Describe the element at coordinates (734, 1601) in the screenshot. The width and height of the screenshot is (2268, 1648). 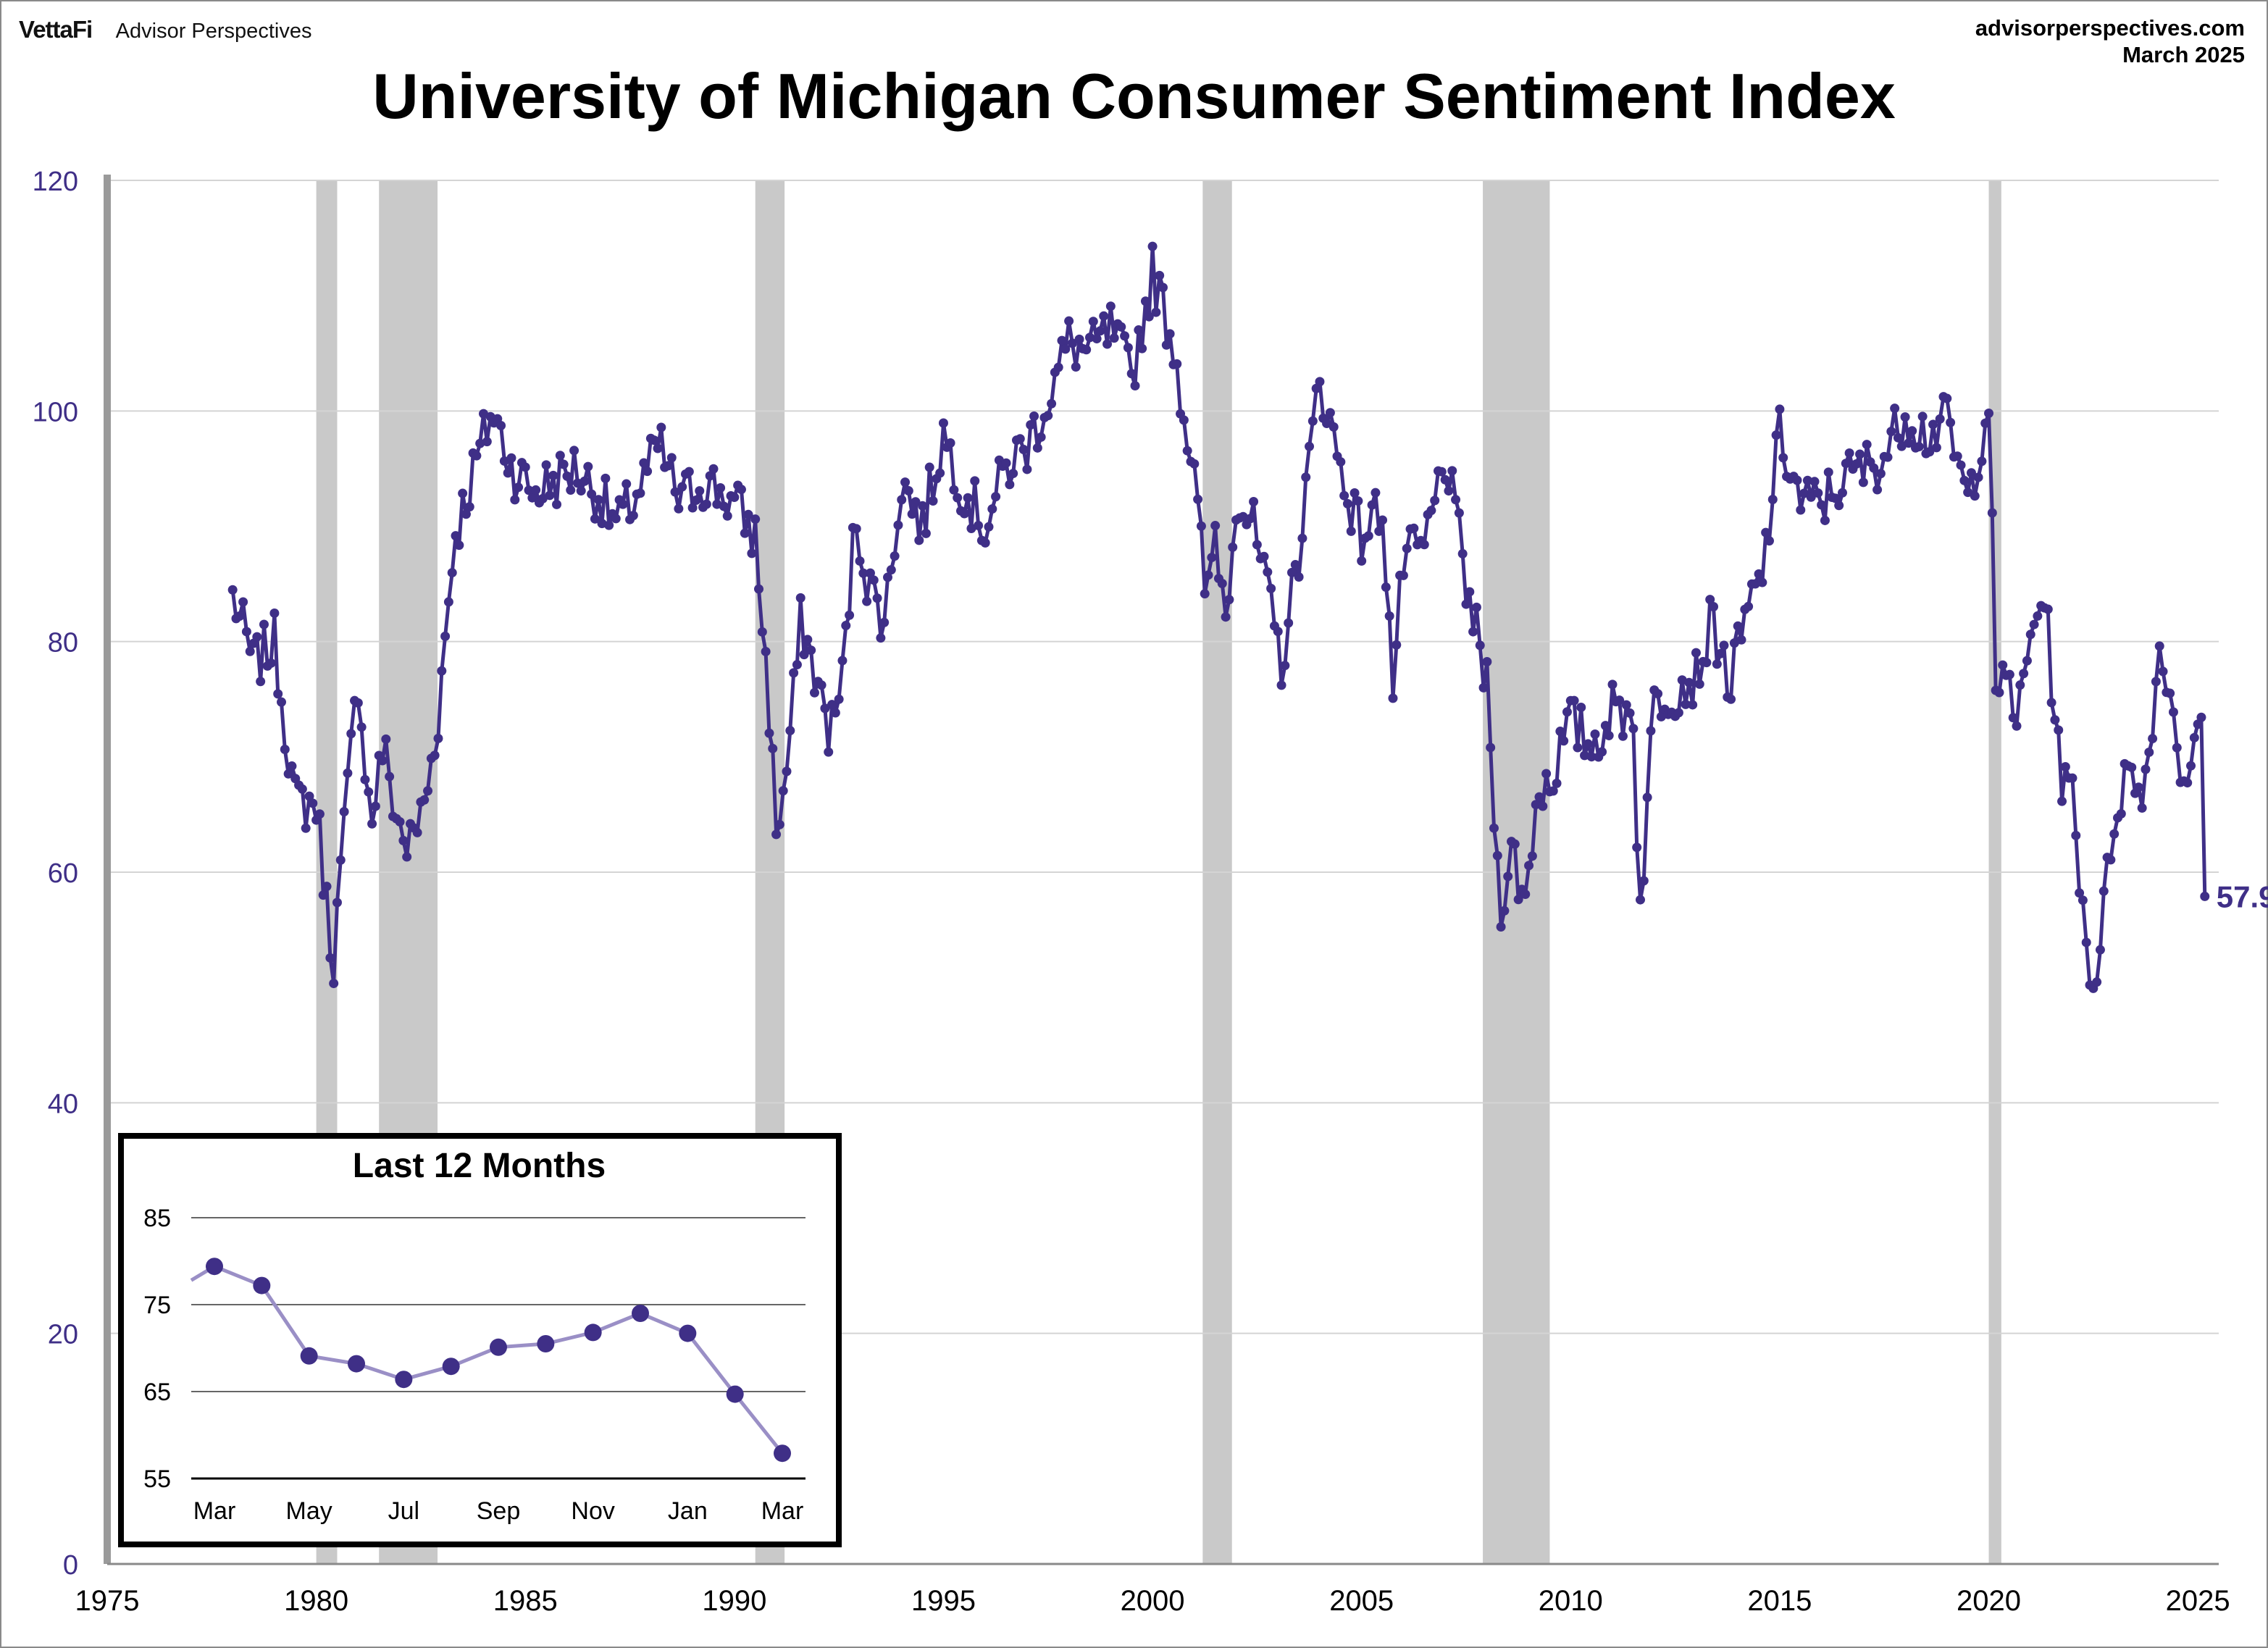
I see `x-tick-label: 1990` at that location.